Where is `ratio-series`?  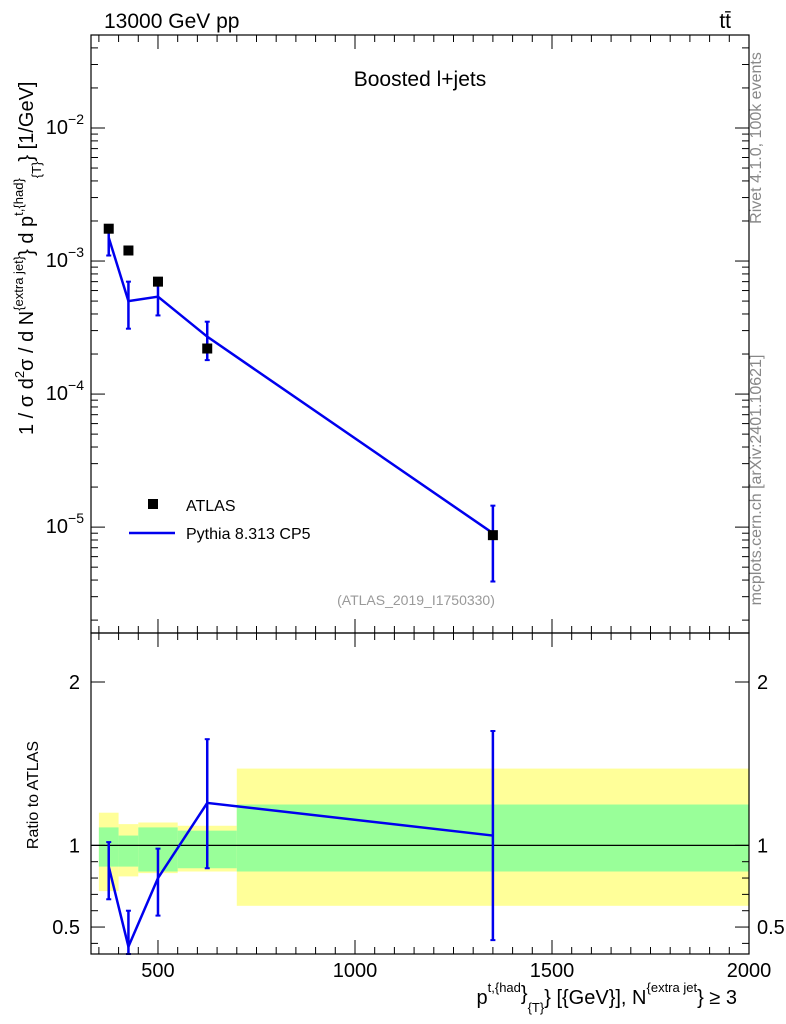
ratio-series is located at coordinates (301, 842).